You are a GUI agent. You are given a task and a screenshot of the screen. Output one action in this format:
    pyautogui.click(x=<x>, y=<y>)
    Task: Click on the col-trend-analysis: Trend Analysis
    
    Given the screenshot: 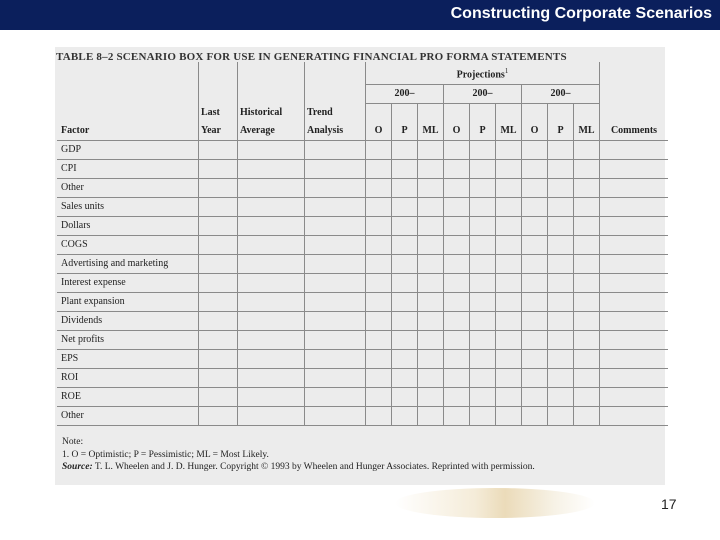 What is the action you would take?
    pyautogui.click(x=335, y=122)
    